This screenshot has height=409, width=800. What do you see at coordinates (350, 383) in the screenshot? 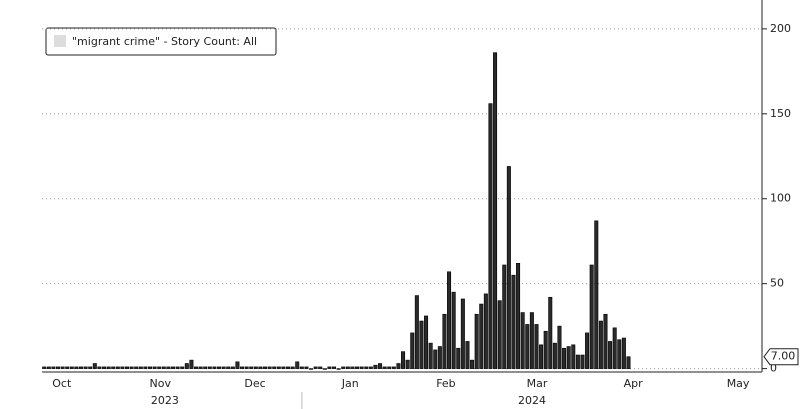
I see `x-tick-label: Jan` at bounding box center [350, 383].